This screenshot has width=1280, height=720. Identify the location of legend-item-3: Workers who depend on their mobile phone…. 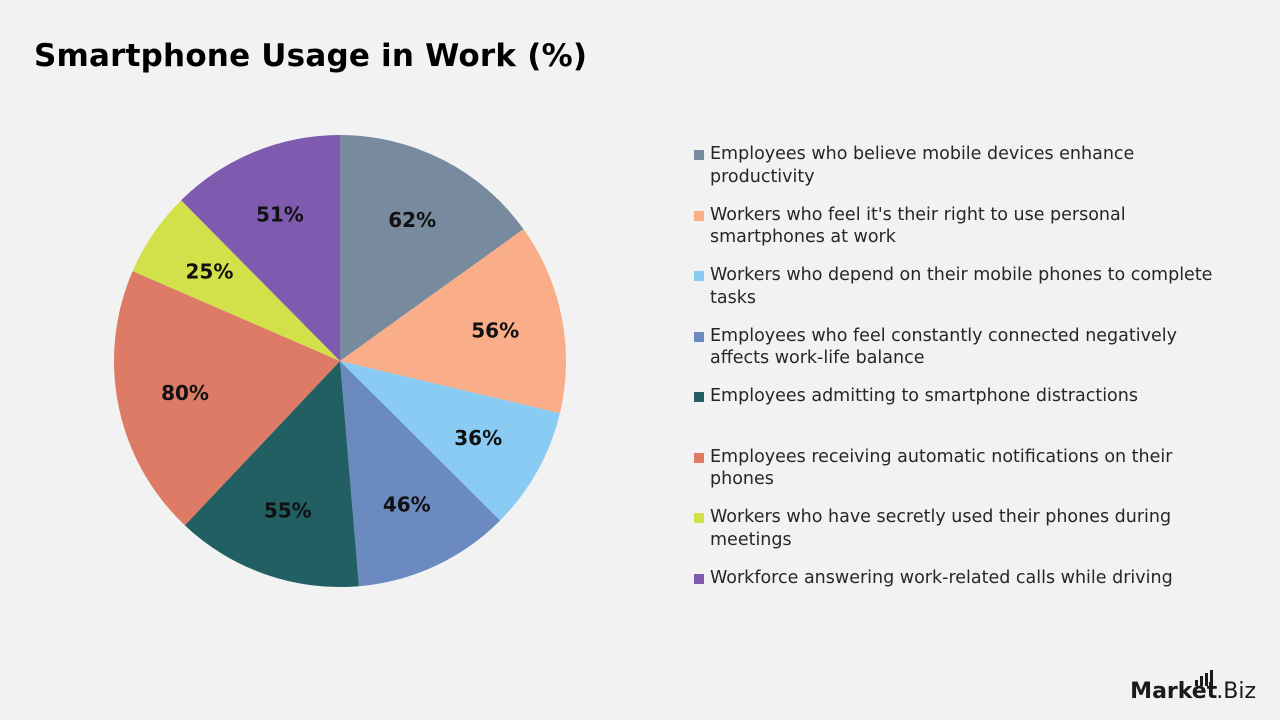
(964, 286).